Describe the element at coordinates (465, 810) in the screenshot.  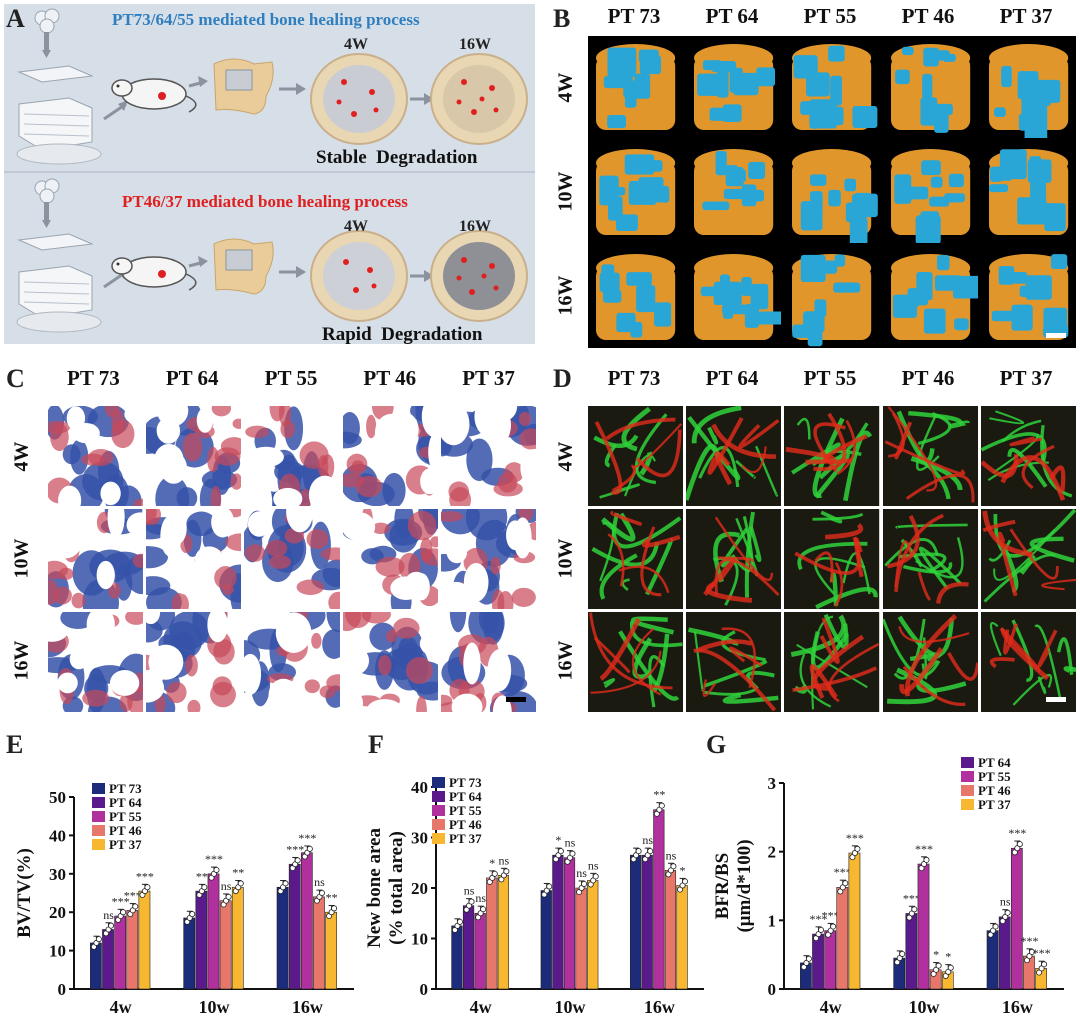
I see `legend-label: PT 55` at that location.